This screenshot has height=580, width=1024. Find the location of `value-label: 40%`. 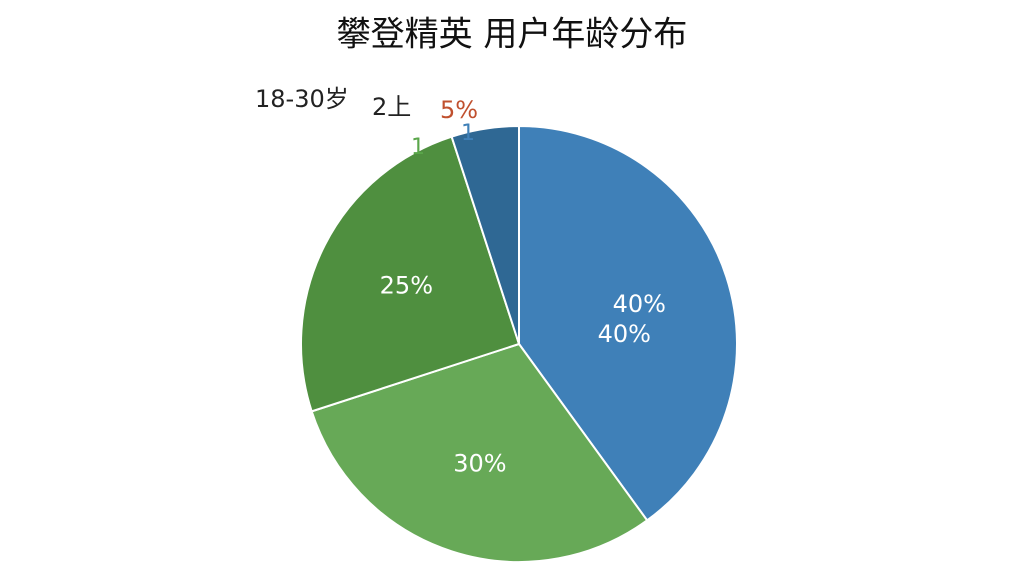

value-label: 40% is located at coordinates (639, 304).